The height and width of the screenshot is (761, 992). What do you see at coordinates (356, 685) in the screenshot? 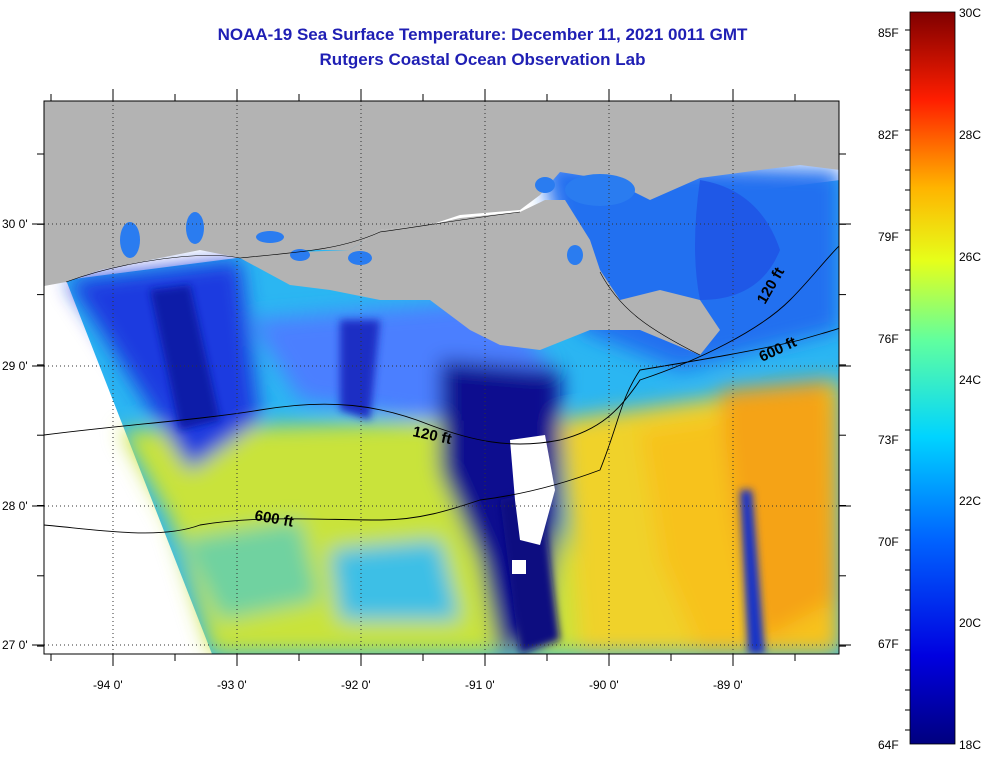
I see `lon-label-92: -92 0'` at bounding box center [356, 685].